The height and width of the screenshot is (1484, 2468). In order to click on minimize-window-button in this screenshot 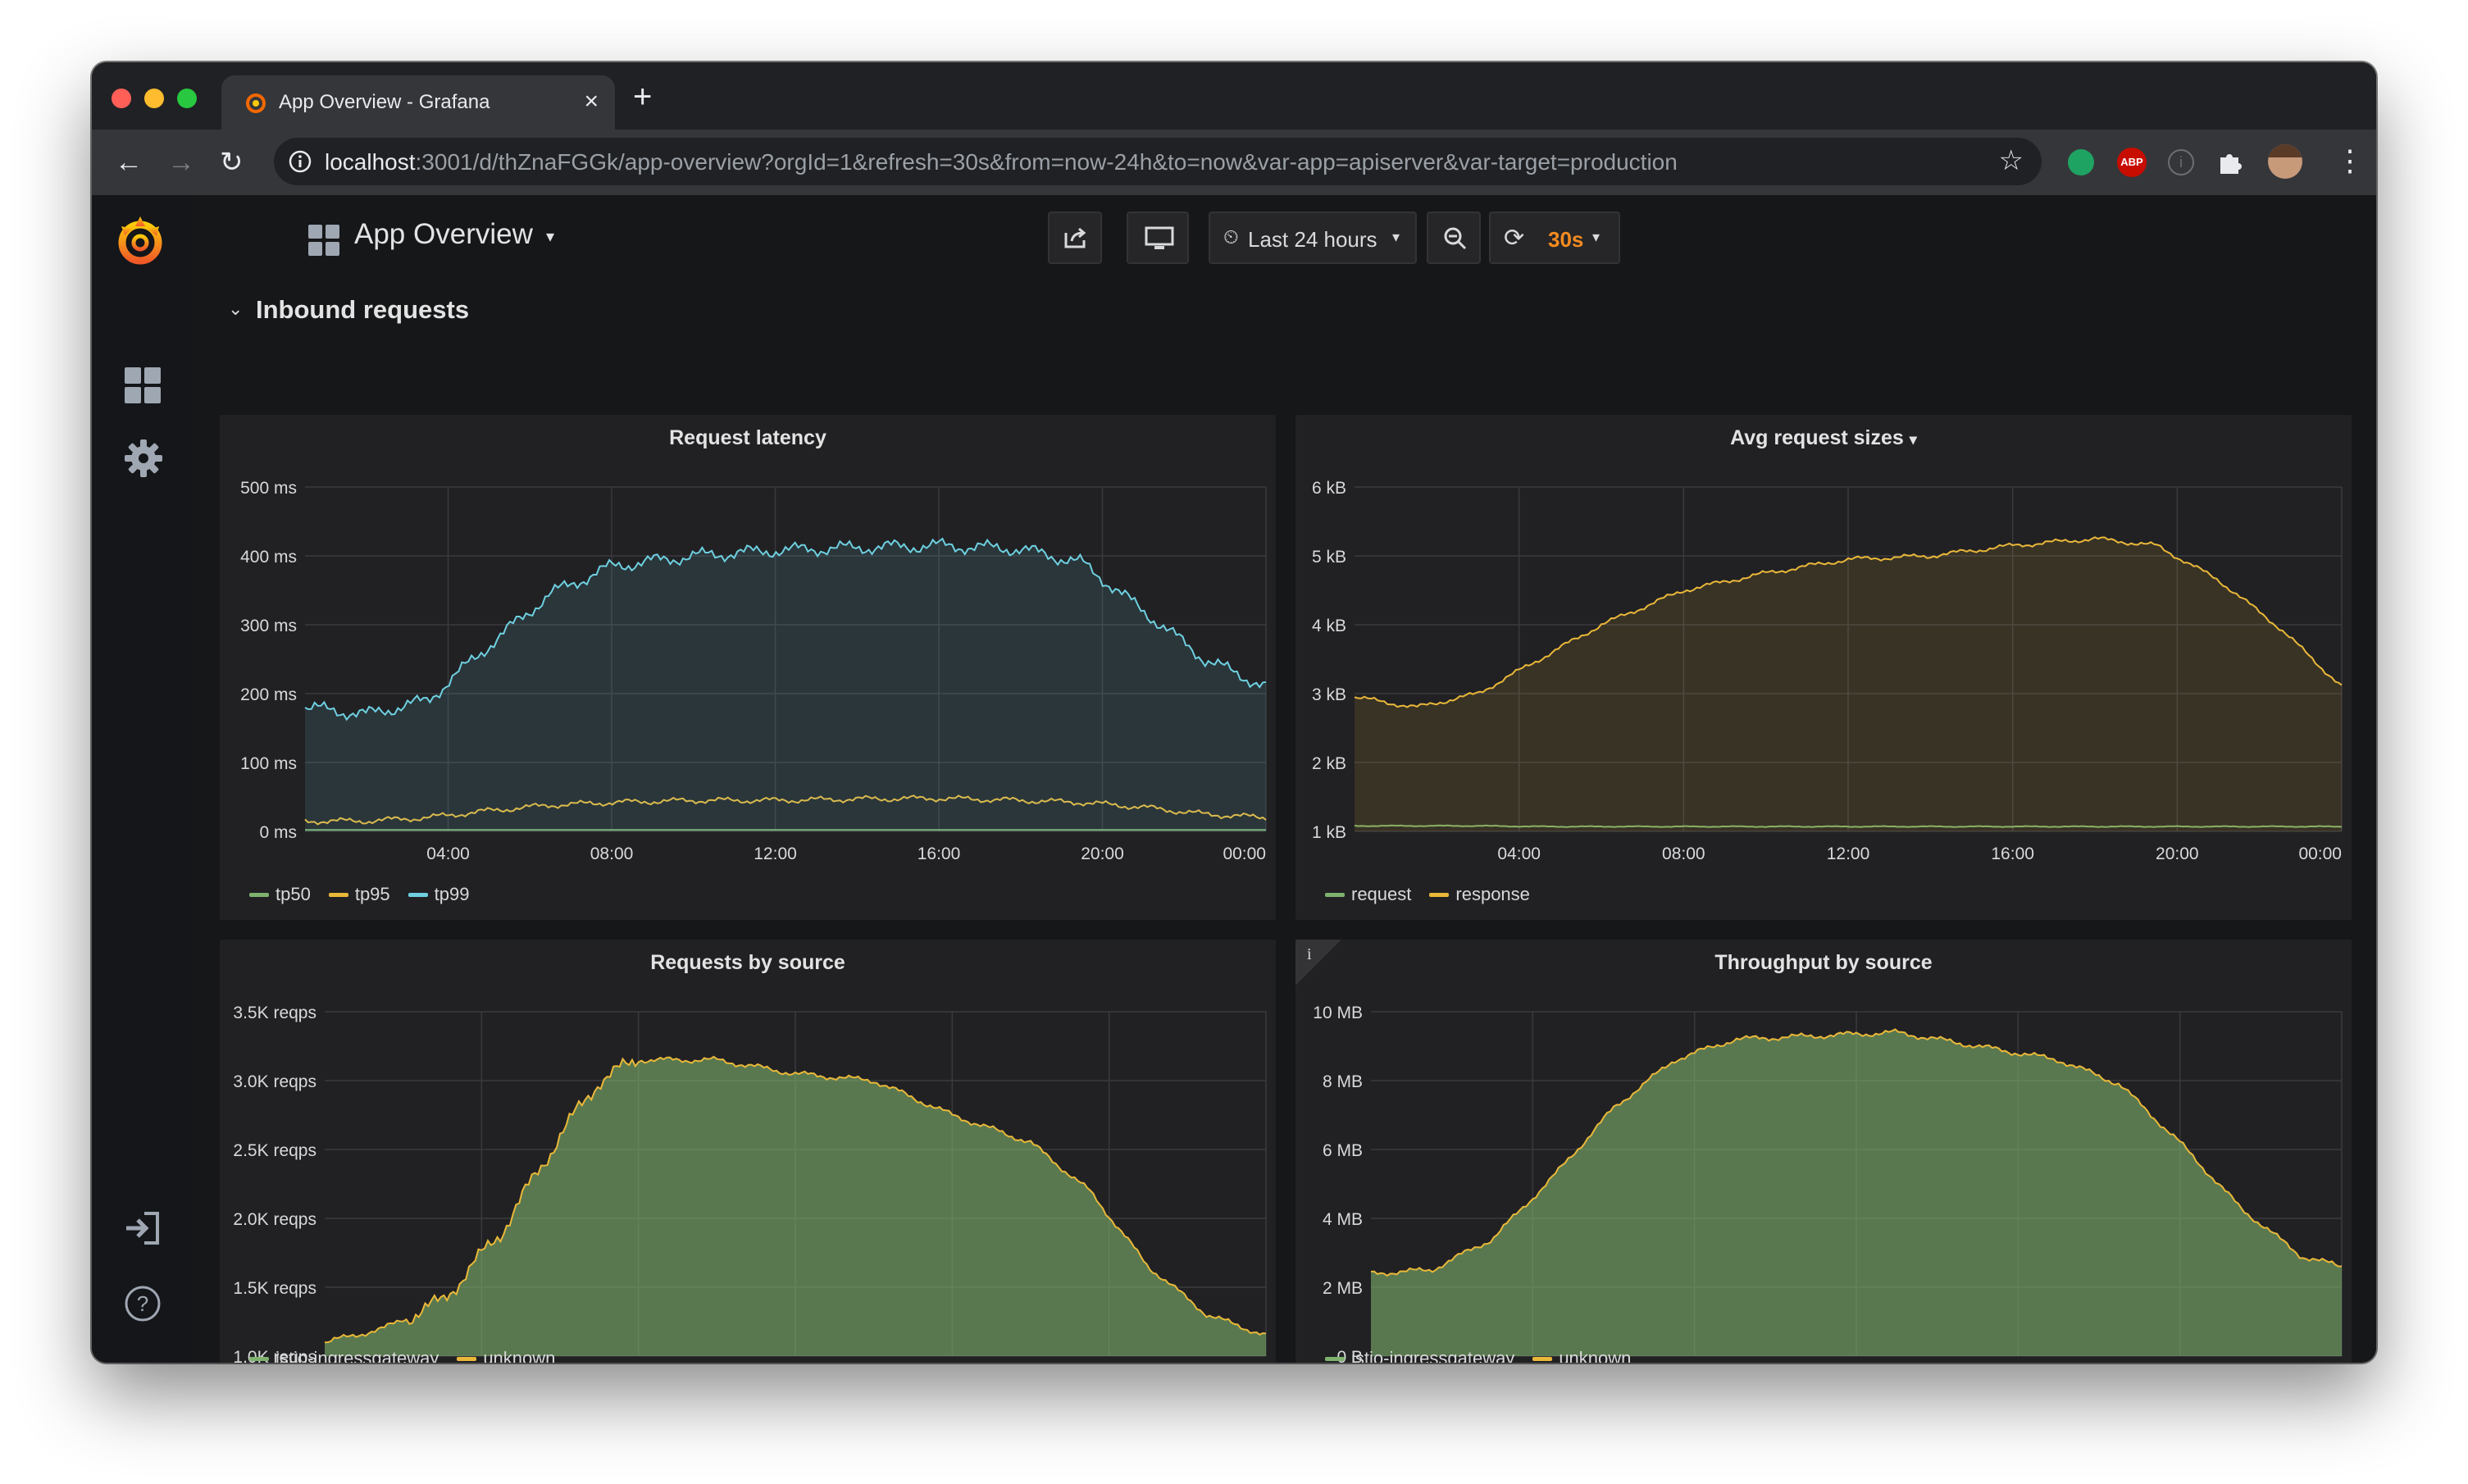, I will do `click(154, 98)`.